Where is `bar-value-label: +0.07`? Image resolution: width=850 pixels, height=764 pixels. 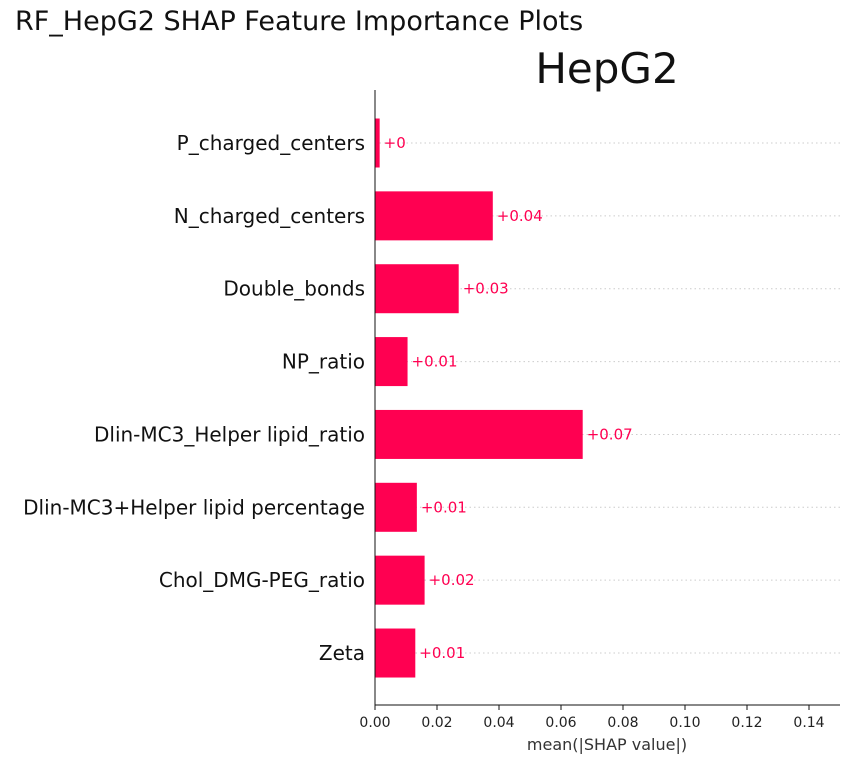 bar-value-label: +0.07 is located at coordinates (610, 434).